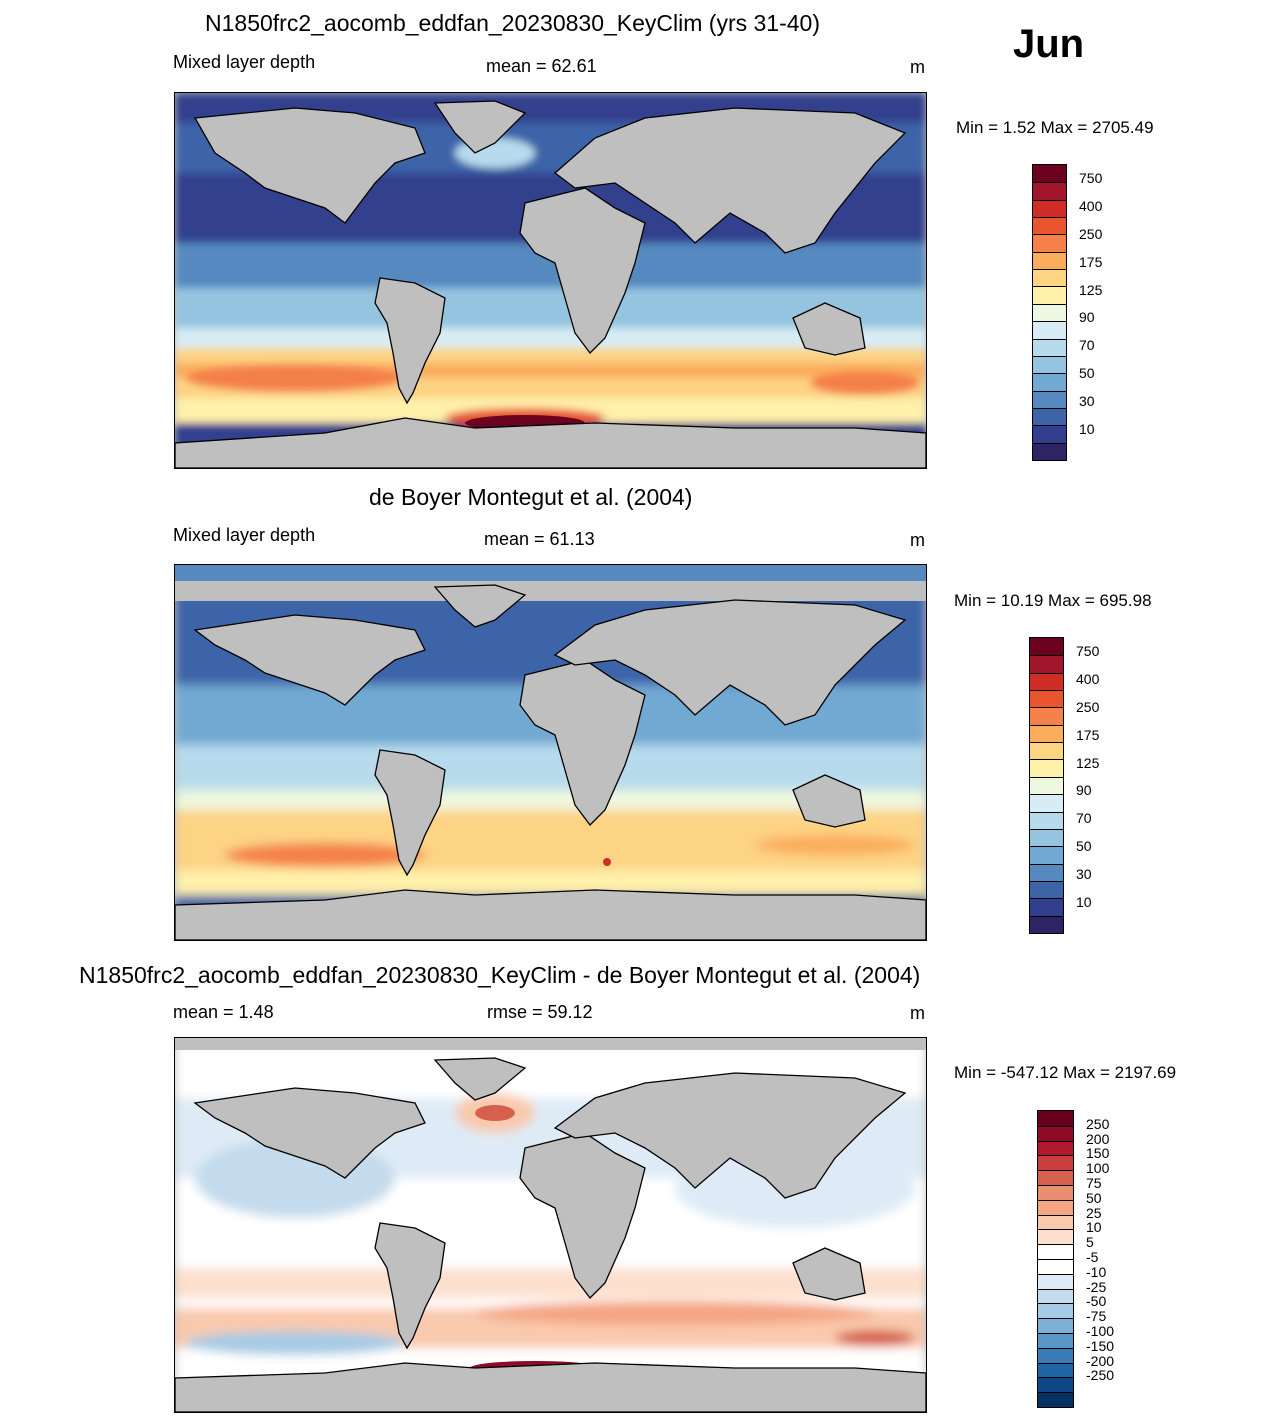 The height and width of the screenshot is (1420, 1285). I want to click on colorbar-label: 200, so click(1098, 1138).